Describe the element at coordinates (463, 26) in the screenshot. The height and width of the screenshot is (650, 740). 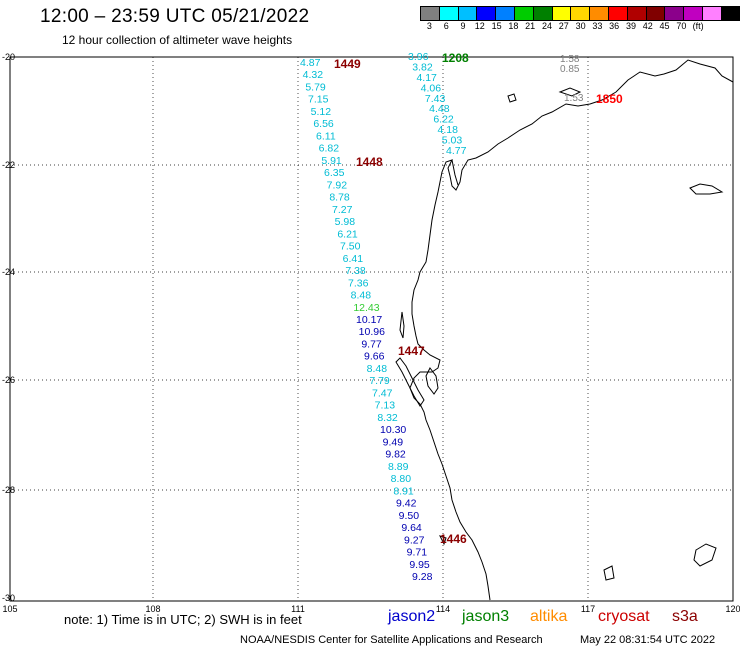
I see `scale-label: 9` at that location.